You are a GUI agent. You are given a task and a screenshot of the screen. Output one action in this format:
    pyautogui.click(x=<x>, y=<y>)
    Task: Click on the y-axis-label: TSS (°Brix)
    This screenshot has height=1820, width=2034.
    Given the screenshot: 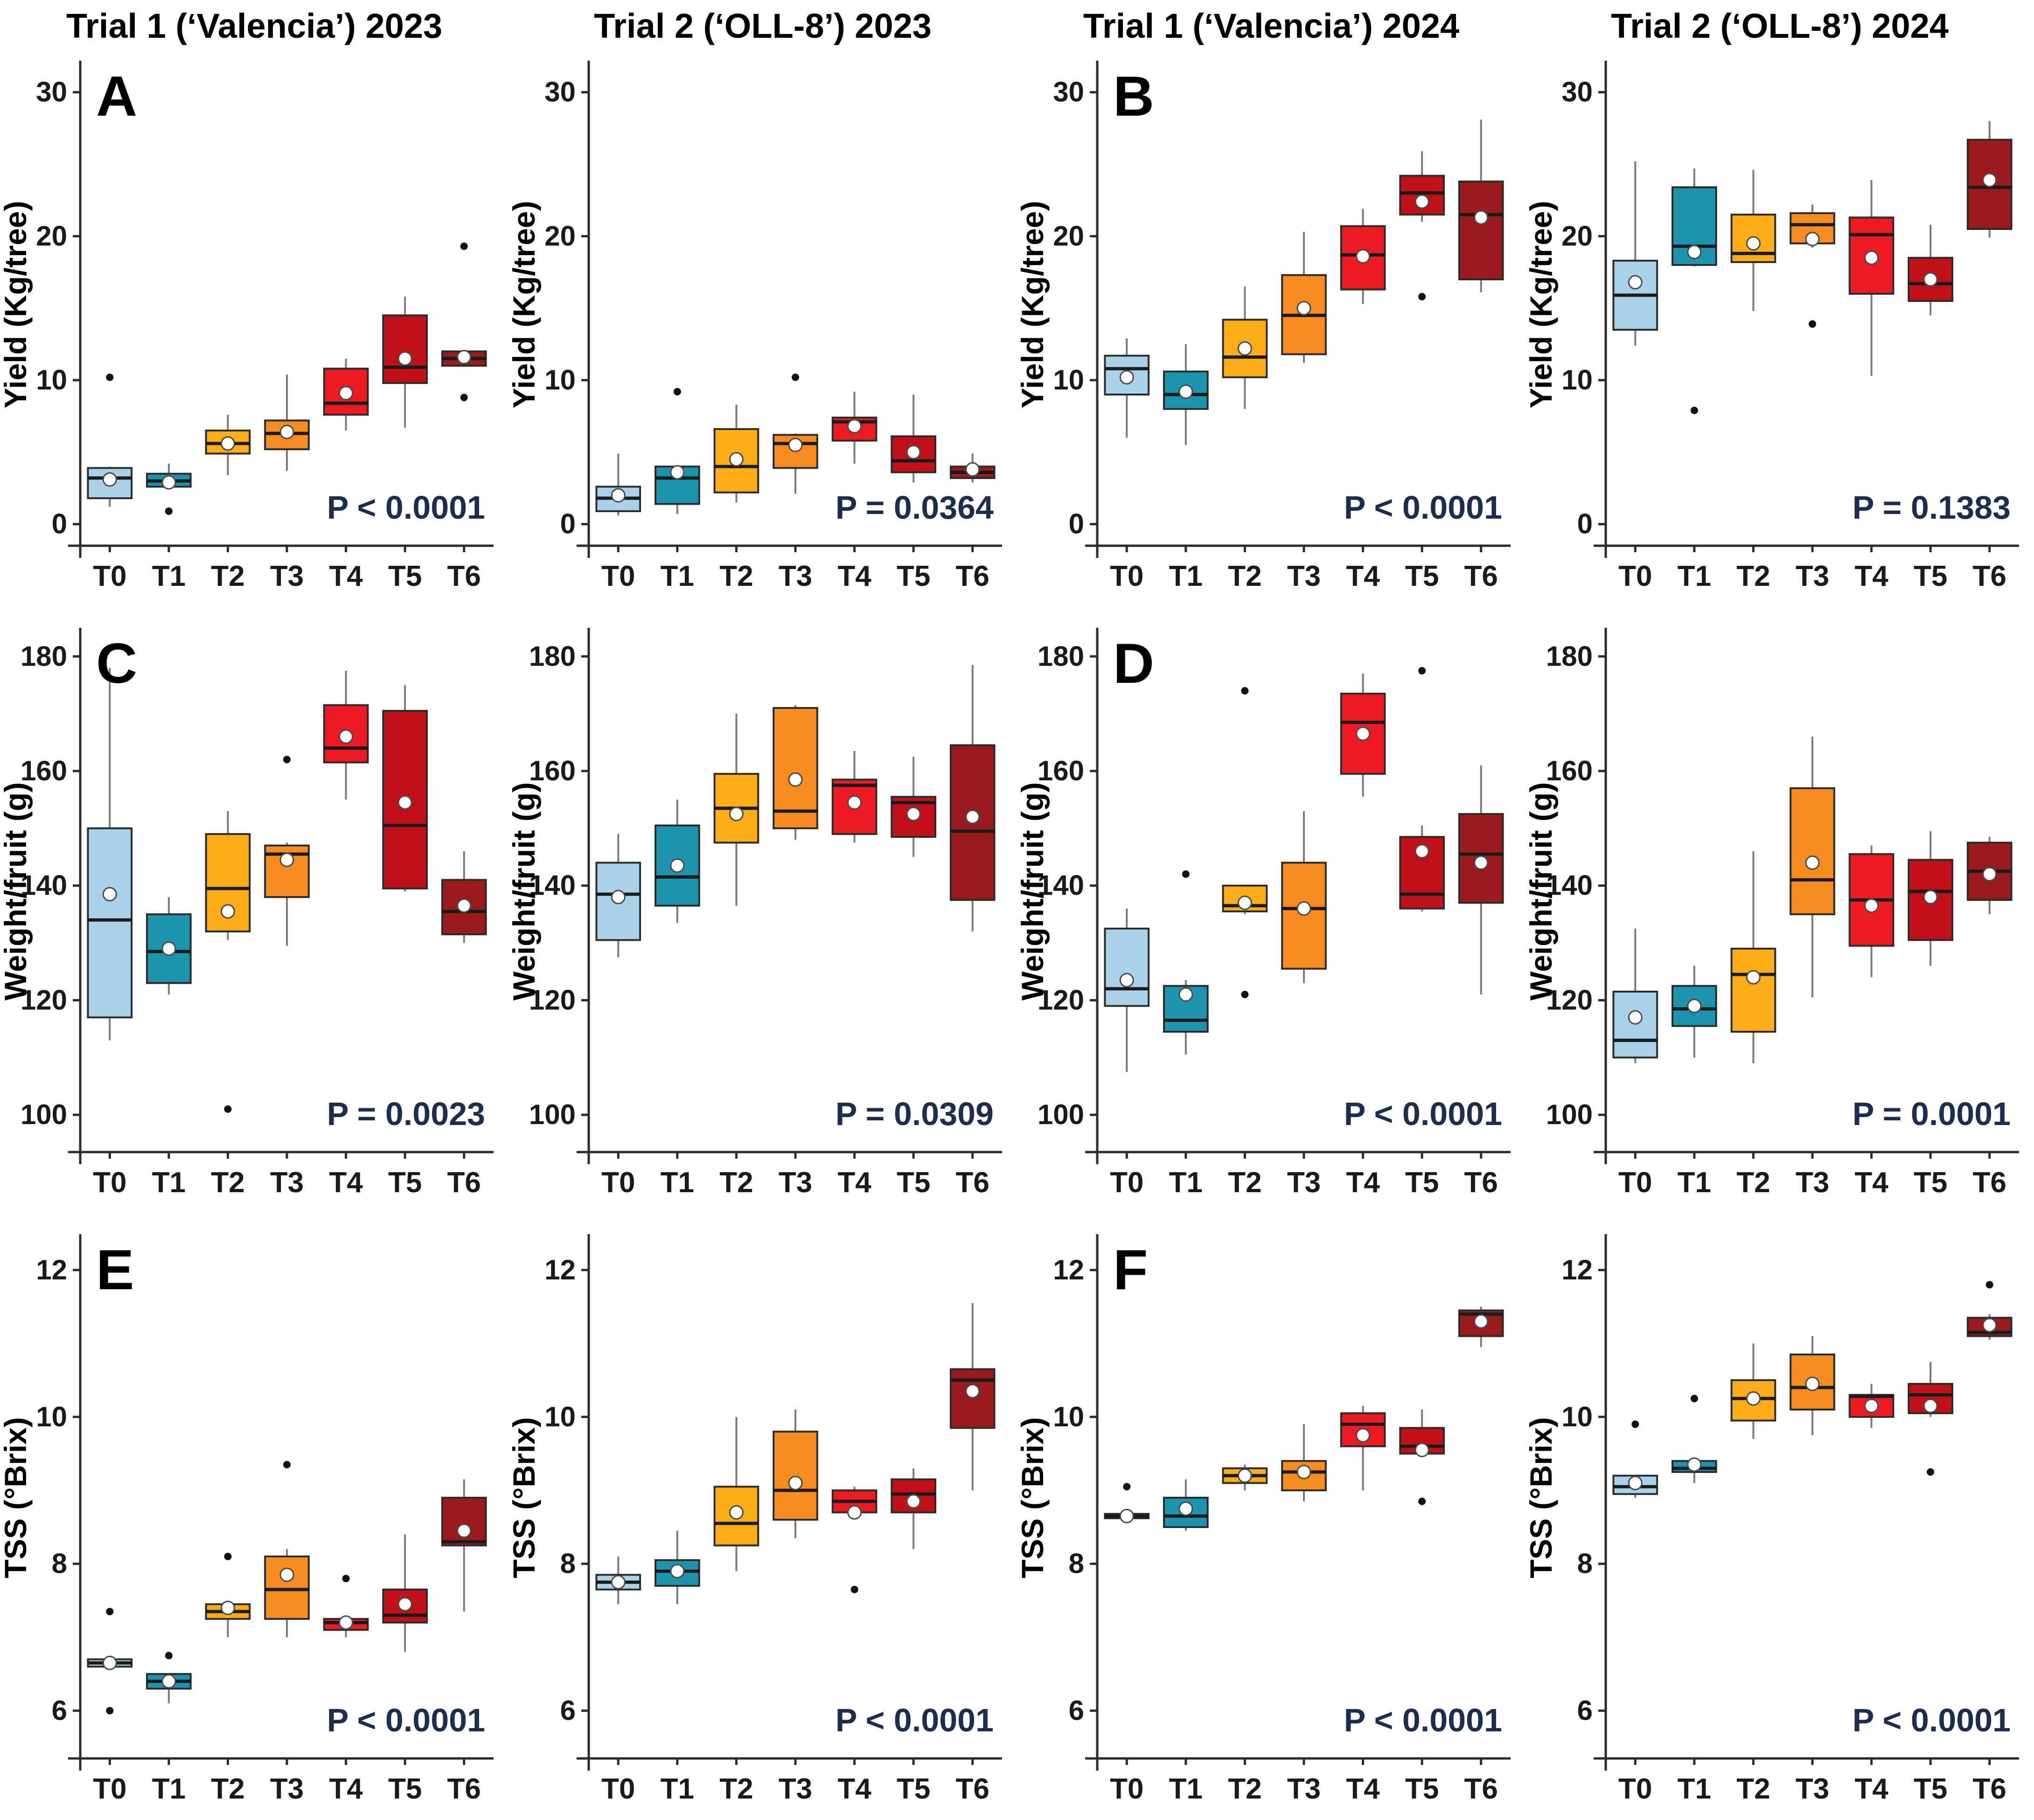 What is the action you would take?
    pyautogui.click(x=1542, y=1497)
    